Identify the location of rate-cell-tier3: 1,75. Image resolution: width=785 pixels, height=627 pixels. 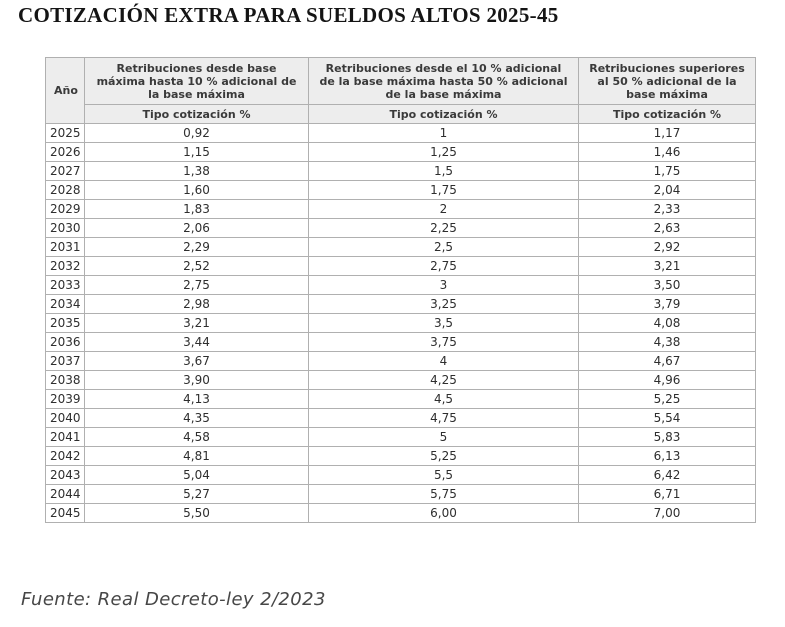
(667, 171).